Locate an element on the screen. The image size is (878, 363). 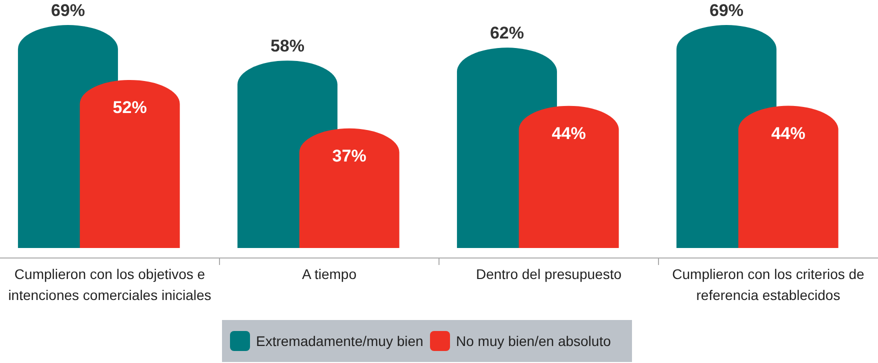
data-label: 37% is located at coordinates (349, 156).